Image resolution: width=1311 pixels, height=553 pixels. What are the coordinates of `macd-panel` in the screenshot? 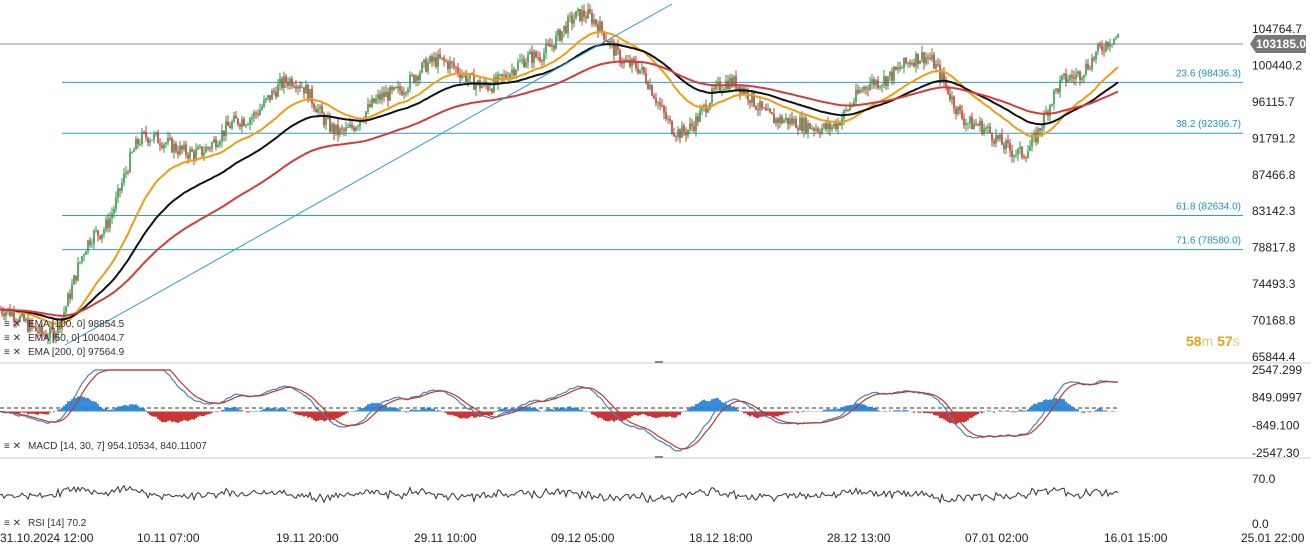 It's located at (560, 410).